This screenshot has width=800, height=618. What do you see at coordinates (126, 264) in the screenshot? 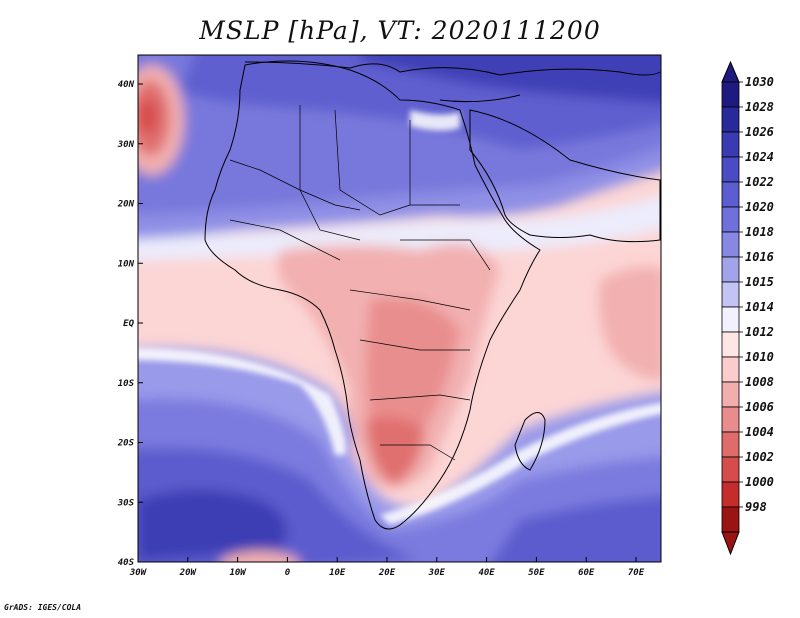
I see `lat-tick-label: 10N` at bounding box center [126, 264].